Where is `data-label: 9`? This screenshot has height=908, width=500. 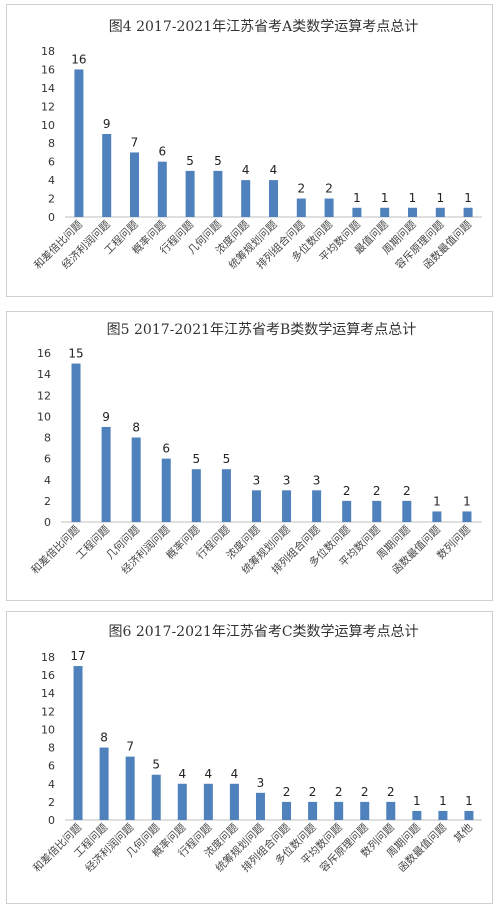 data-label: 9 is located at coordinates (107, 124).